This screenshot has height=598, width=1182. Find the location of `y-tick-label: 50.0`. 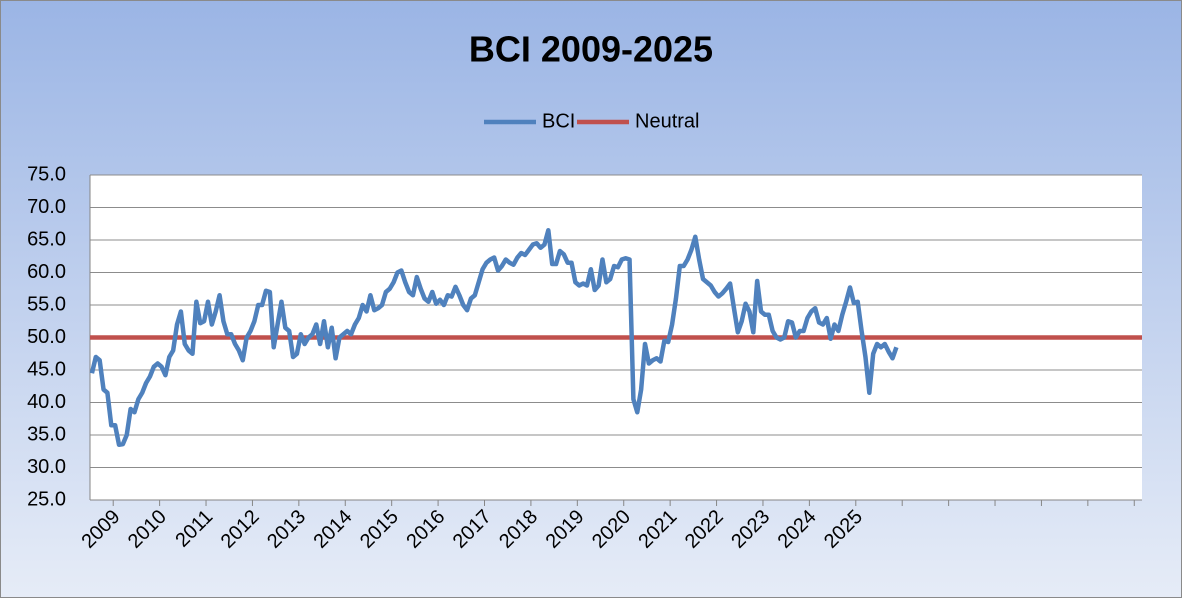

y-tick-label: 50.0 is located at coordinates (46, 337).